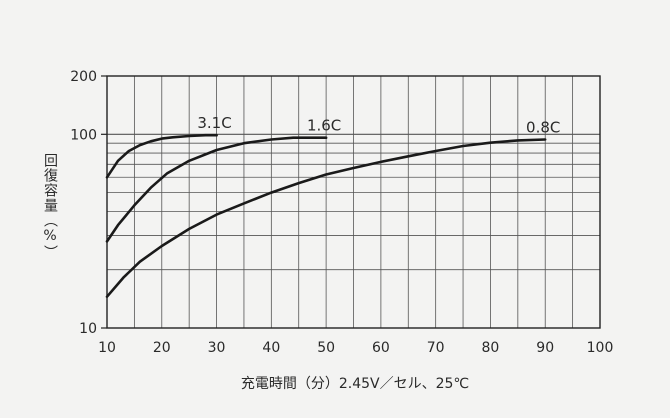 This screenshot has width=670, height=418. What do you see at coordinates (355, 384) in the screenshot?
I see `x-axis-title: 充電時間（分）2.45V／セル、25℃` at bounding box center [355, 384].